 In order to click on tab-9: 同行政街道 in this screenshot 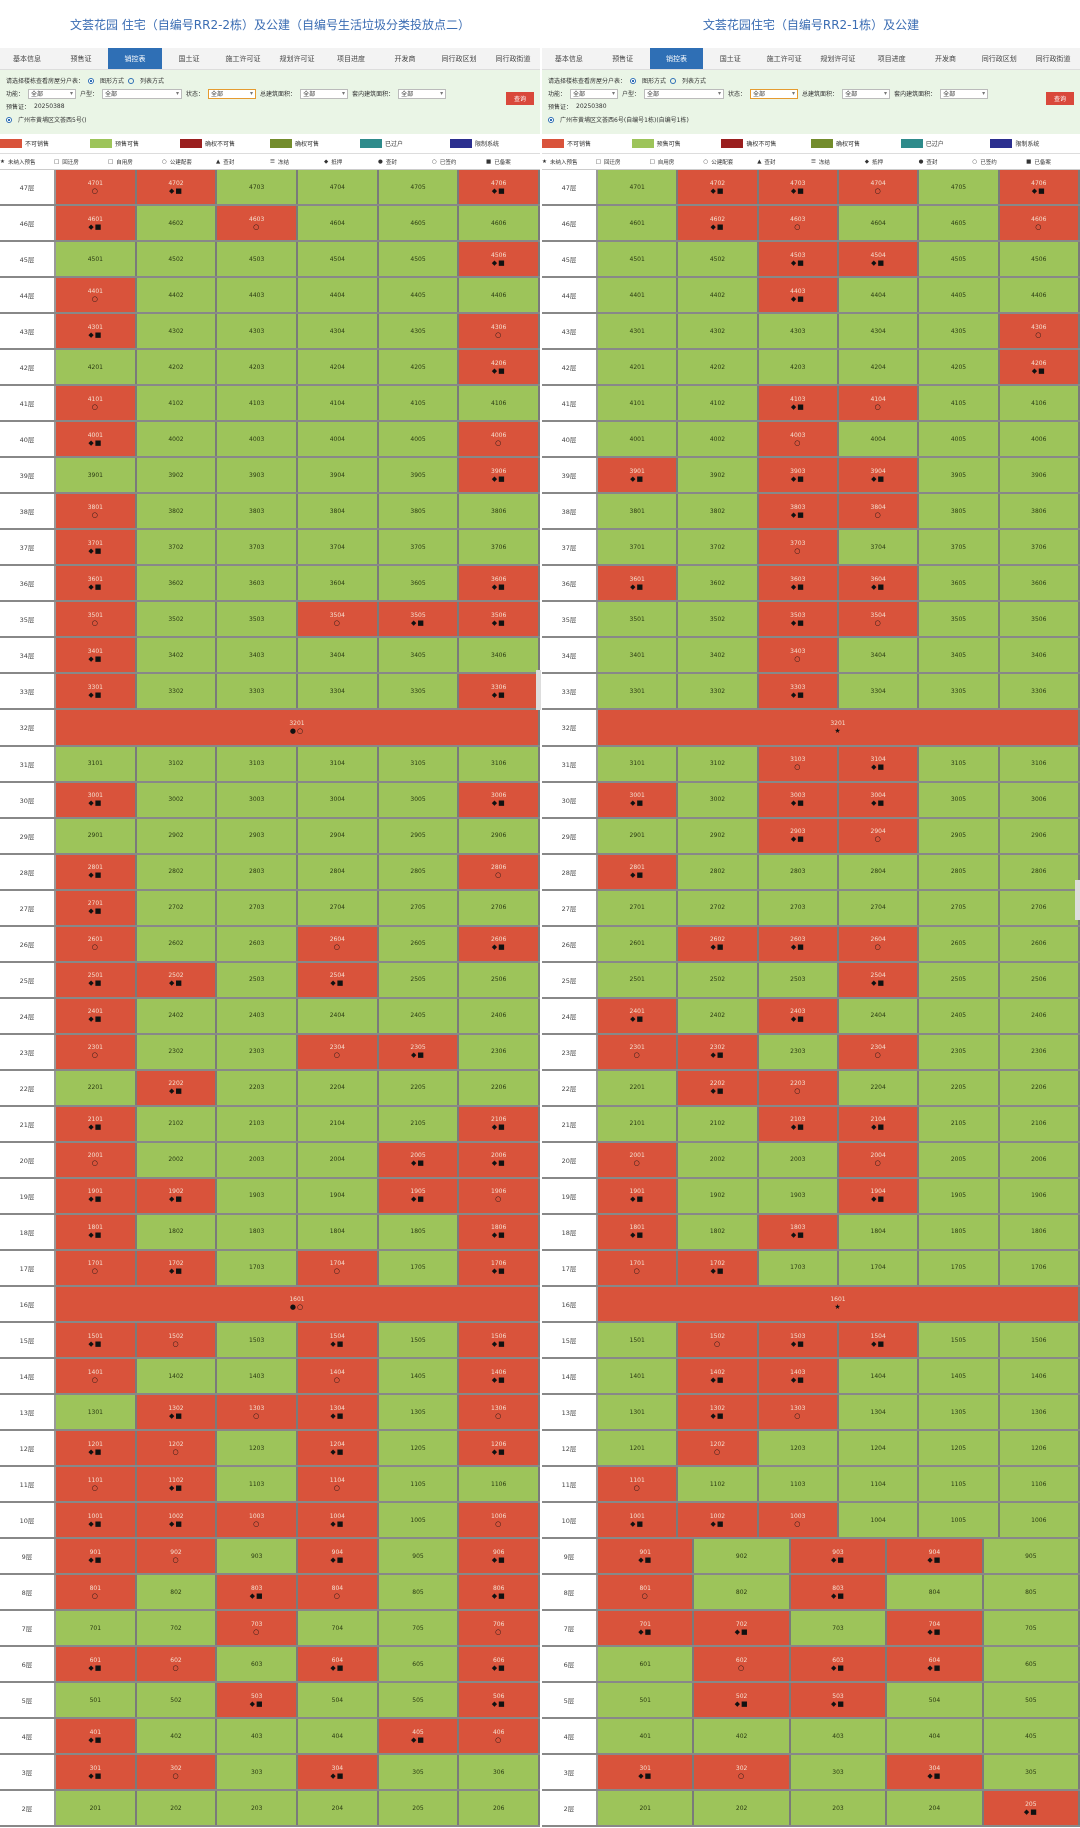, I will do `click(1053, 58)`.